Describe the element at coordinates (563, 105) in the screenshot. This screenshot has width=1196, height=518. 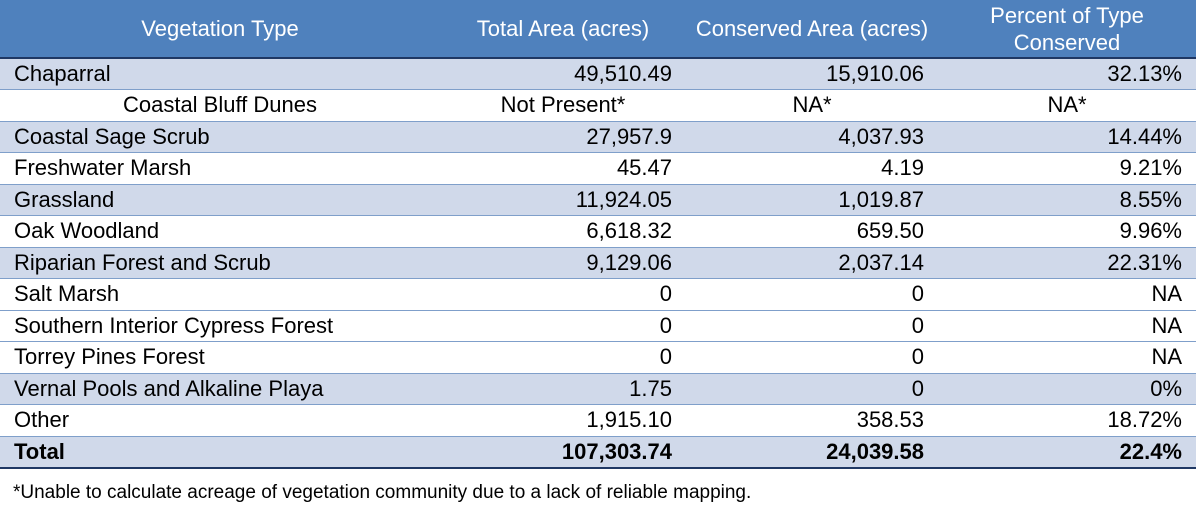
I see `cell-total-area: Not Present*` at that location.